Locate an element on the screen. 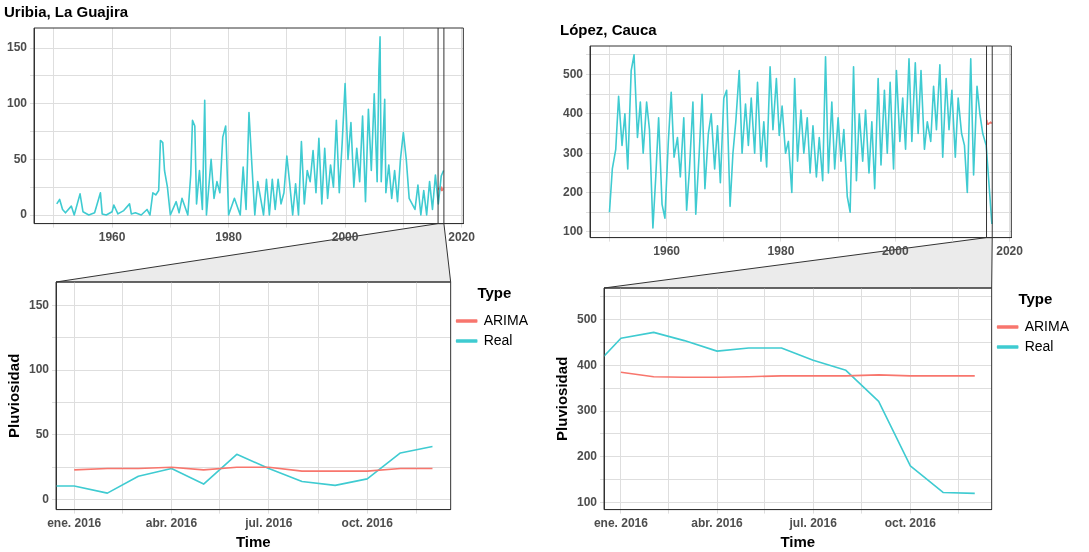  chart-title: Uribia, La Guajira is located at coordinates (66, 12).